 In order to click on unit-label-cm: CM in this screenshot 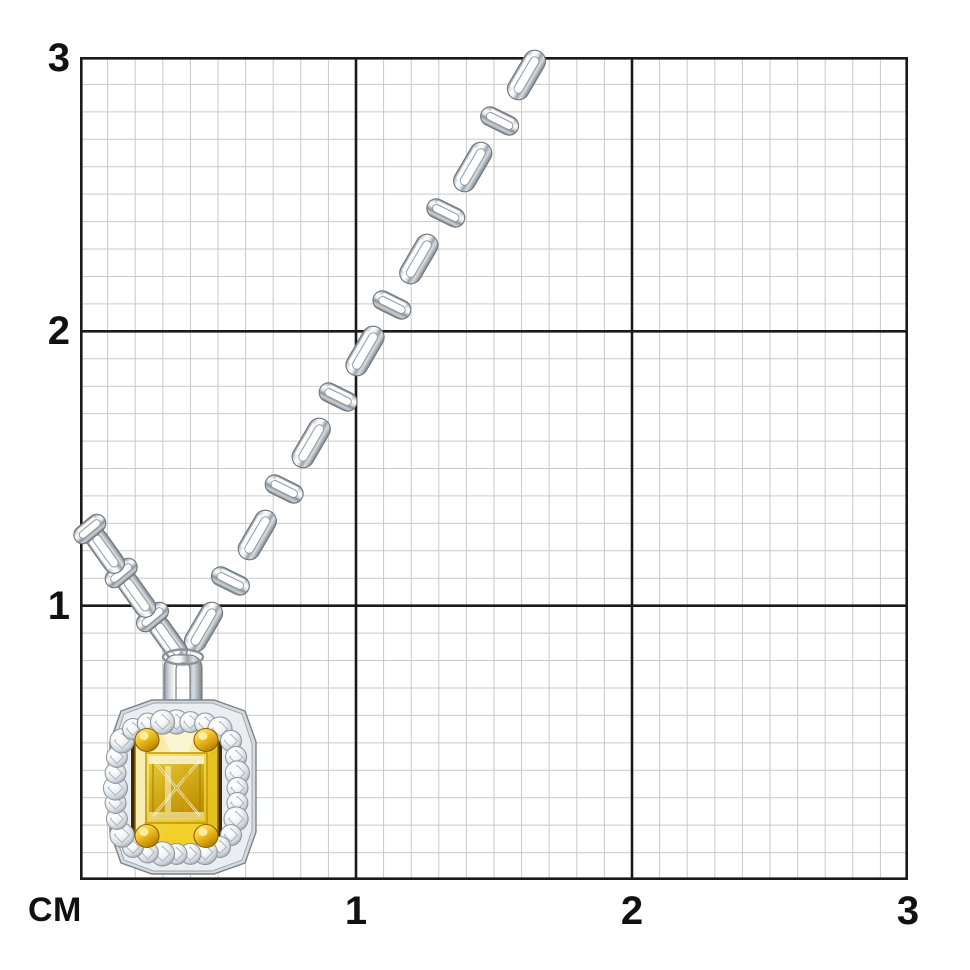, I will do `click(55, 910)`.